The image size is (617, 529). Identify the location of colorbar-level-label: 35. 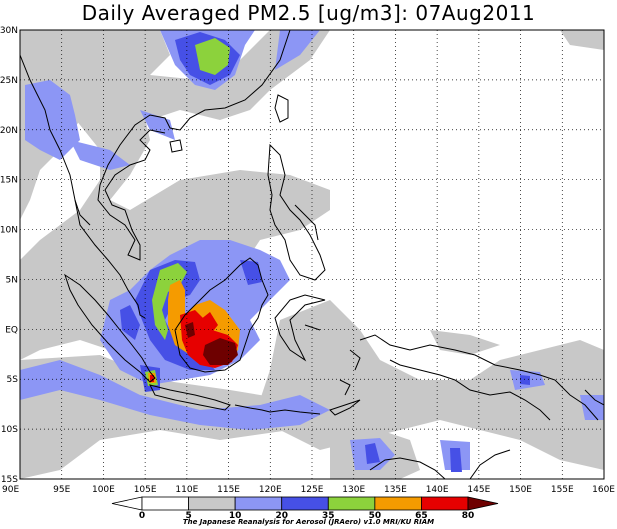
(328, 516).